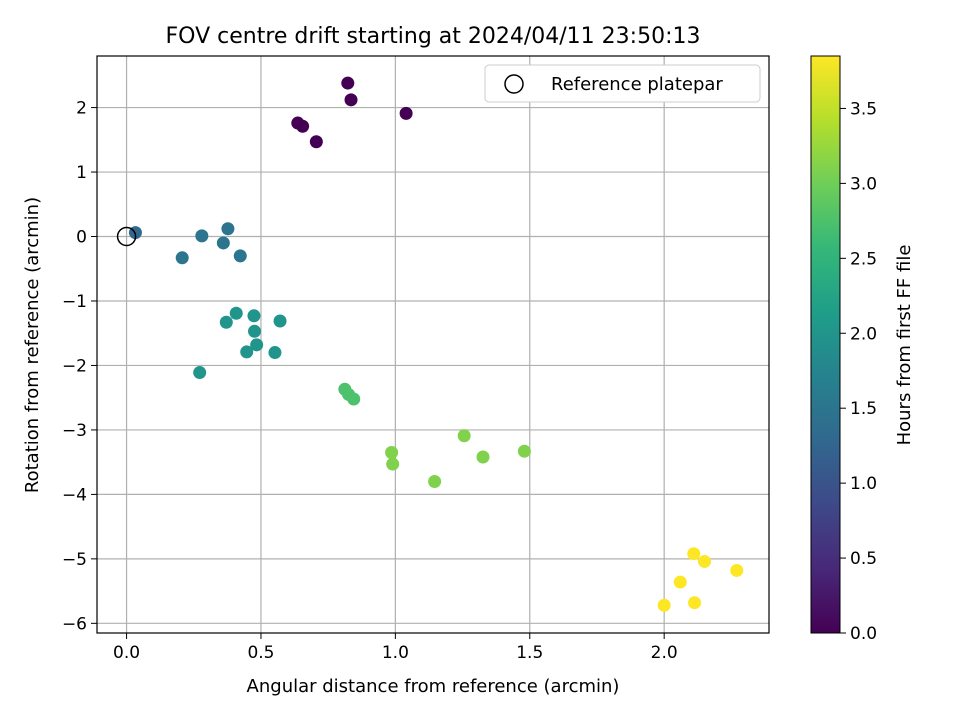 This screenshot has height=720, width=960. Describe the element at coordinates (904, 345) in the screenshot. I see `colorbar-label: Hours from first FF file` at that location.